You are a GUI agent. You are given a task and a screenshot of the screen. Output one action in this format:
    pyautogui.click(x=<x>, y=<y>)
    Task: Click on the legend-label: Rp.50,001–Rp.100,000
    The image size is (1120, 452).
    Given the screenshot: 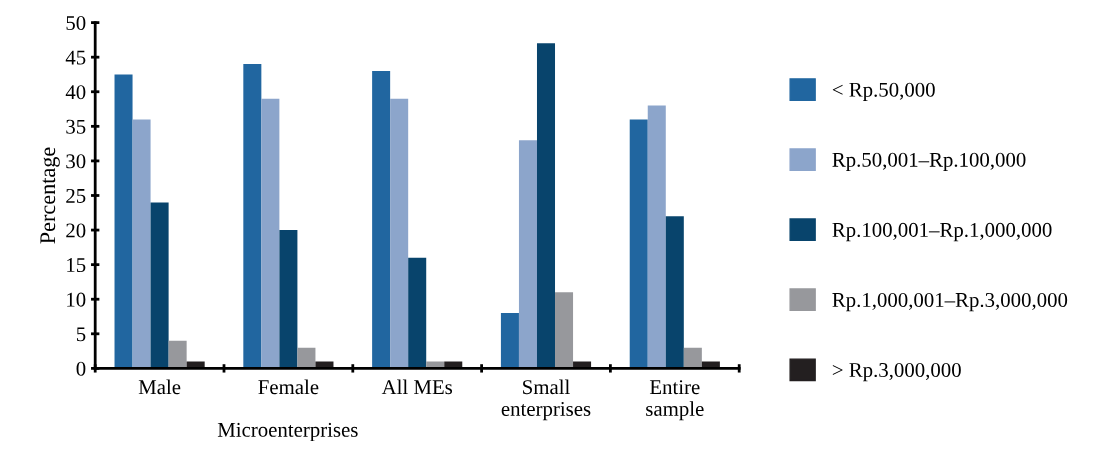 What is the action you would take?
    pyautogui.click(x=929, y=162)
    